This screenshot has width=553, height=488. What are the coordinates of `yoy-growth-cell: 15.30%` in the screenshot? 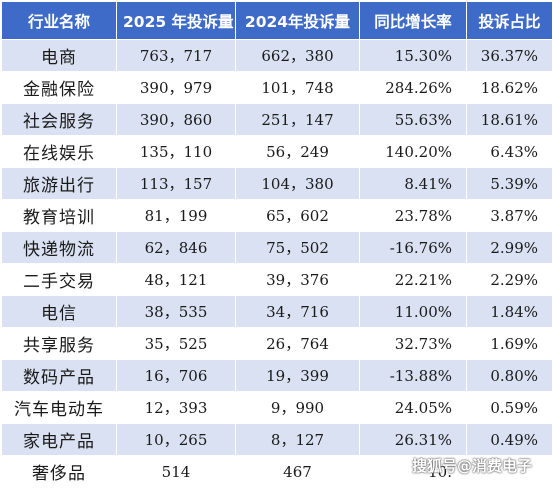 It's located at (413, 55).